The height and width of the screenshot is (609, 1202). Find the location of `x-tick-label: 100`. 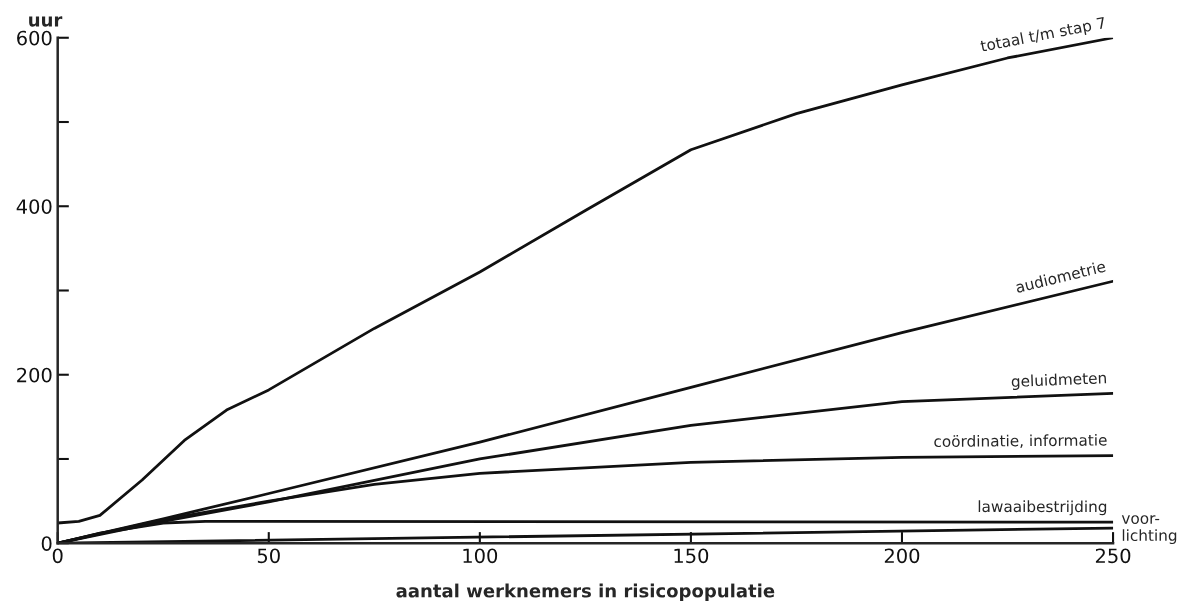

x-tick-label: 100 is located at coordinates (480, 556).